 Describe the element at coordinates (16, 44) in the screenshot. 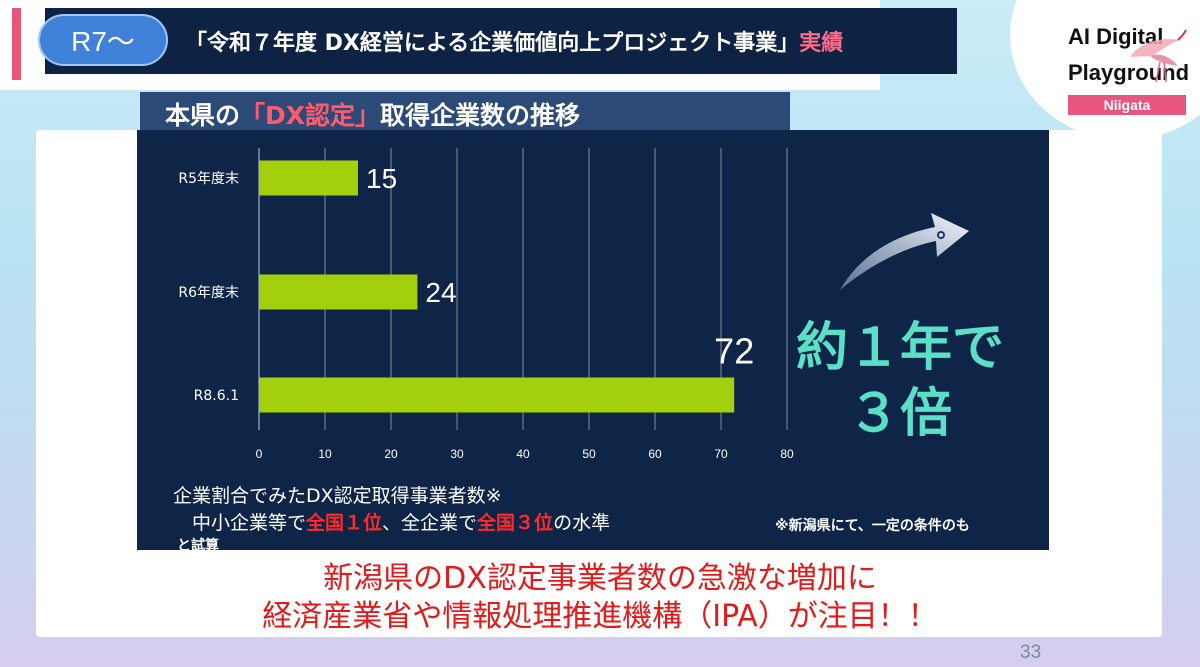

I see `accent-bar` at that location.